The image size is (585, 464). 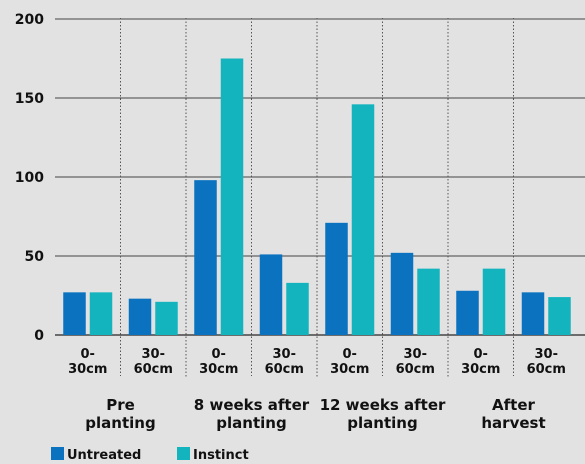 What do you see at coordinates (57, 453) in the screenshot?
I see `legend-swatch-untreated` at bounding box center [57, 453].